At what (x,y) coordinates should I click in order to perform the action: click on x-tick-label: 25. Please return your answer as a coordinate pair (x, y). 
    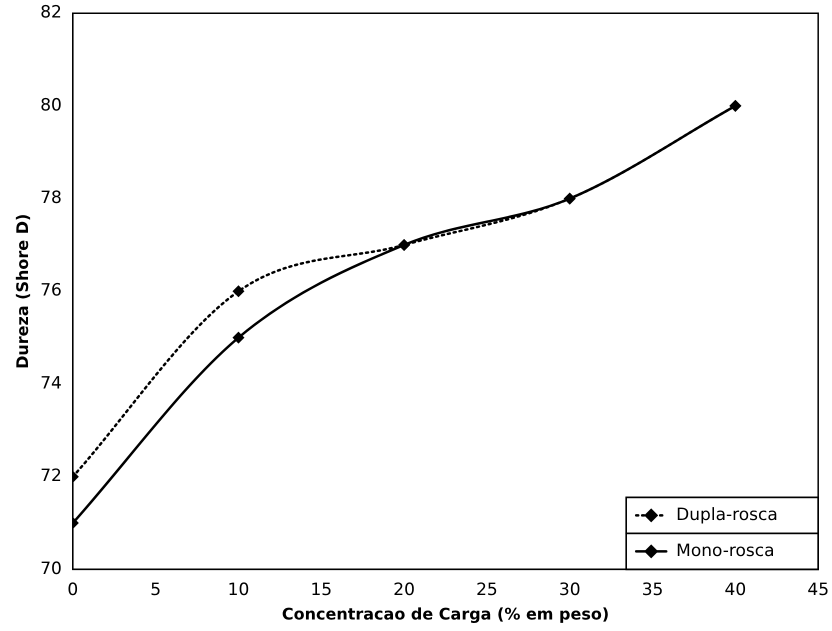
    Looking at the image, I should click on (487, 590).